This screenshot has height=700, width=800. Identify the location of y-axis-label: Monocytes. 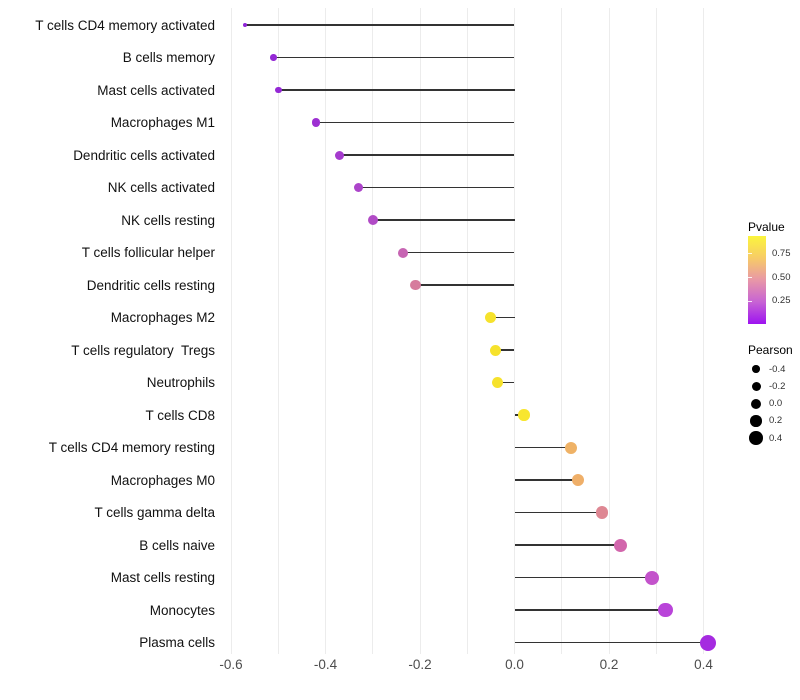
(182, 610).